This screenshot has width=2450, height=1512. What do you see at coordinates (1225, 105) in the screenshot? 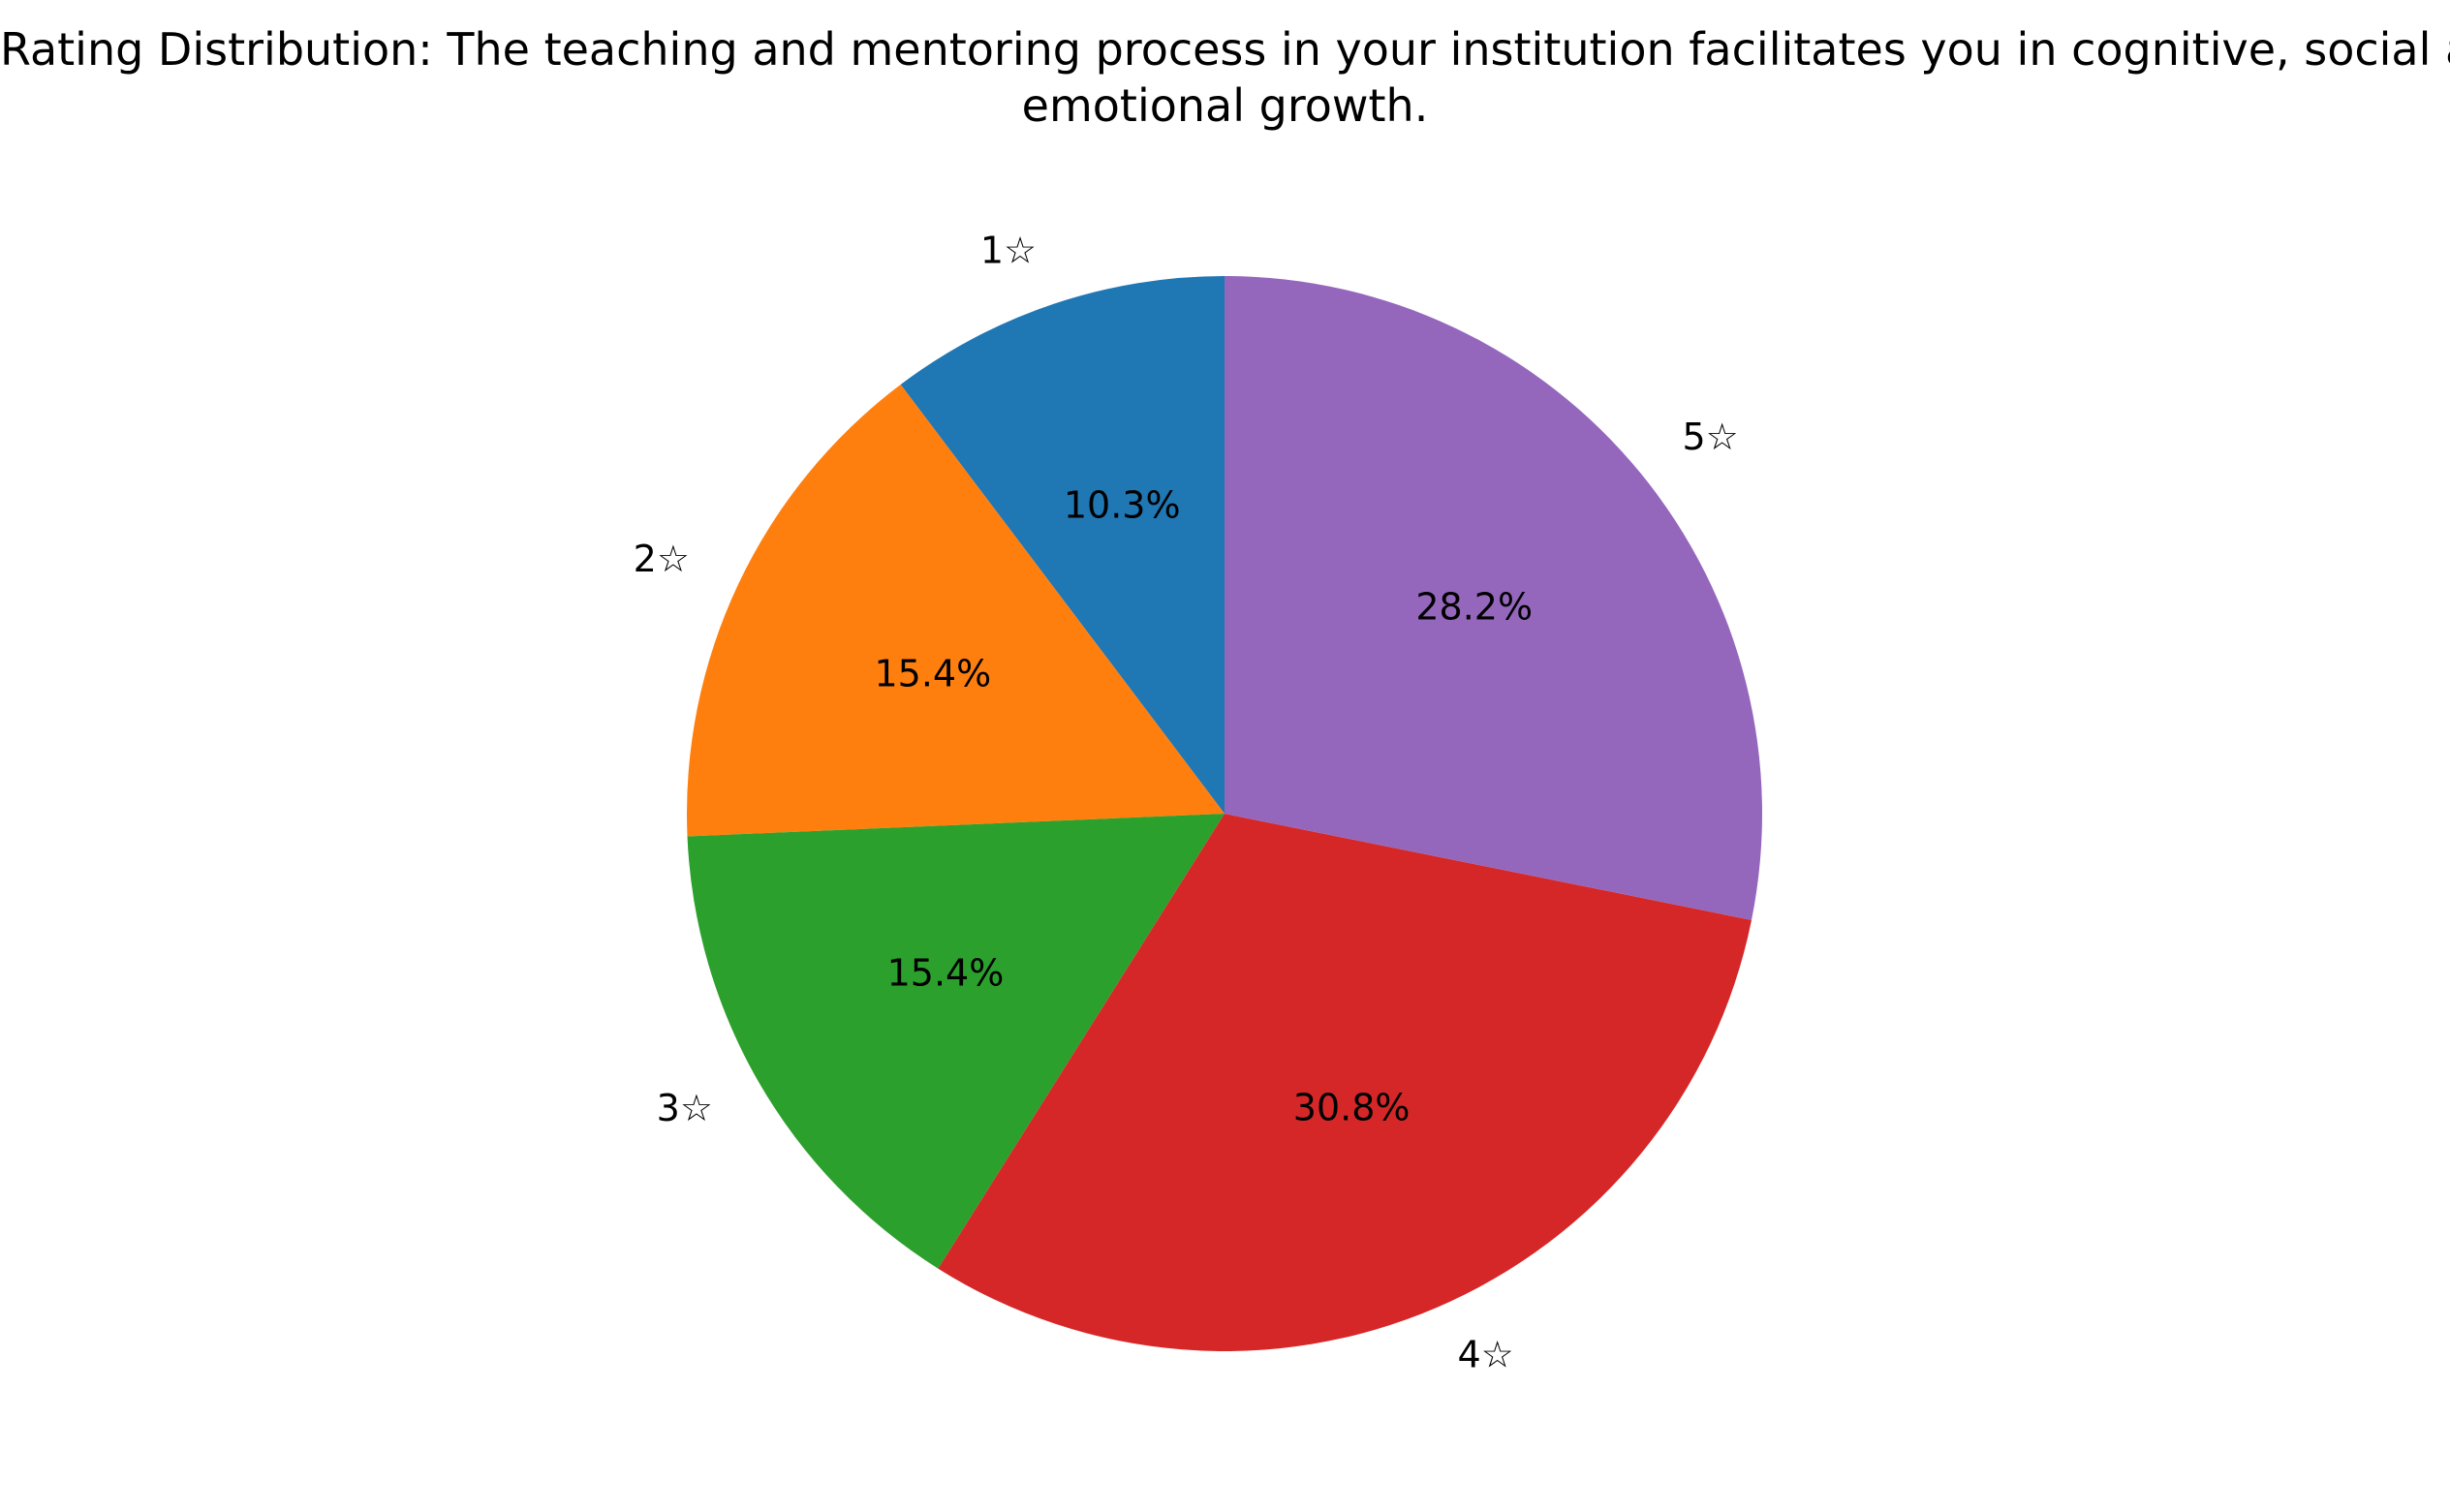
I see `chart-title-line-2: emotional growth.` at bounding box center [1225, 105].